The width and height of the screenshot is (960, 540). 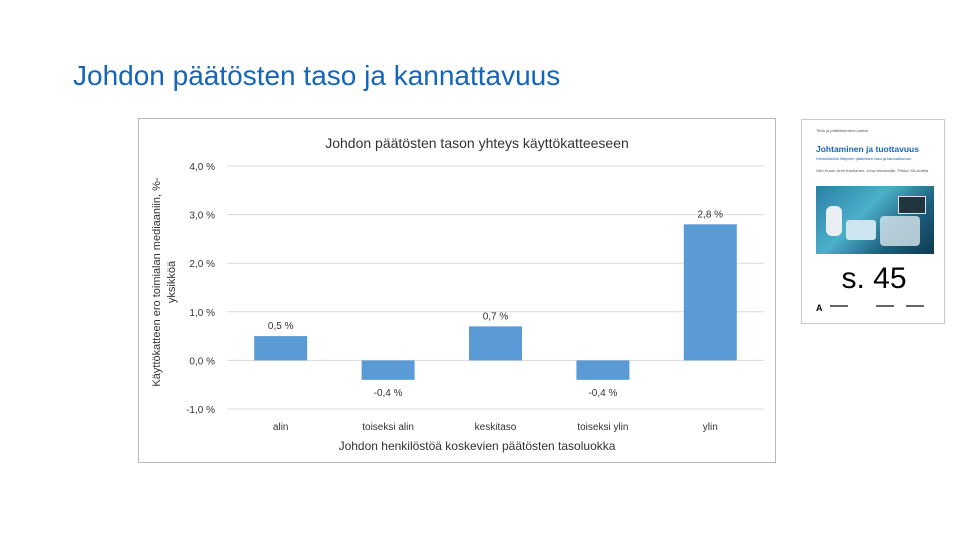 I want to click on value-label: 2,8 %, so click(x=711, y=214).